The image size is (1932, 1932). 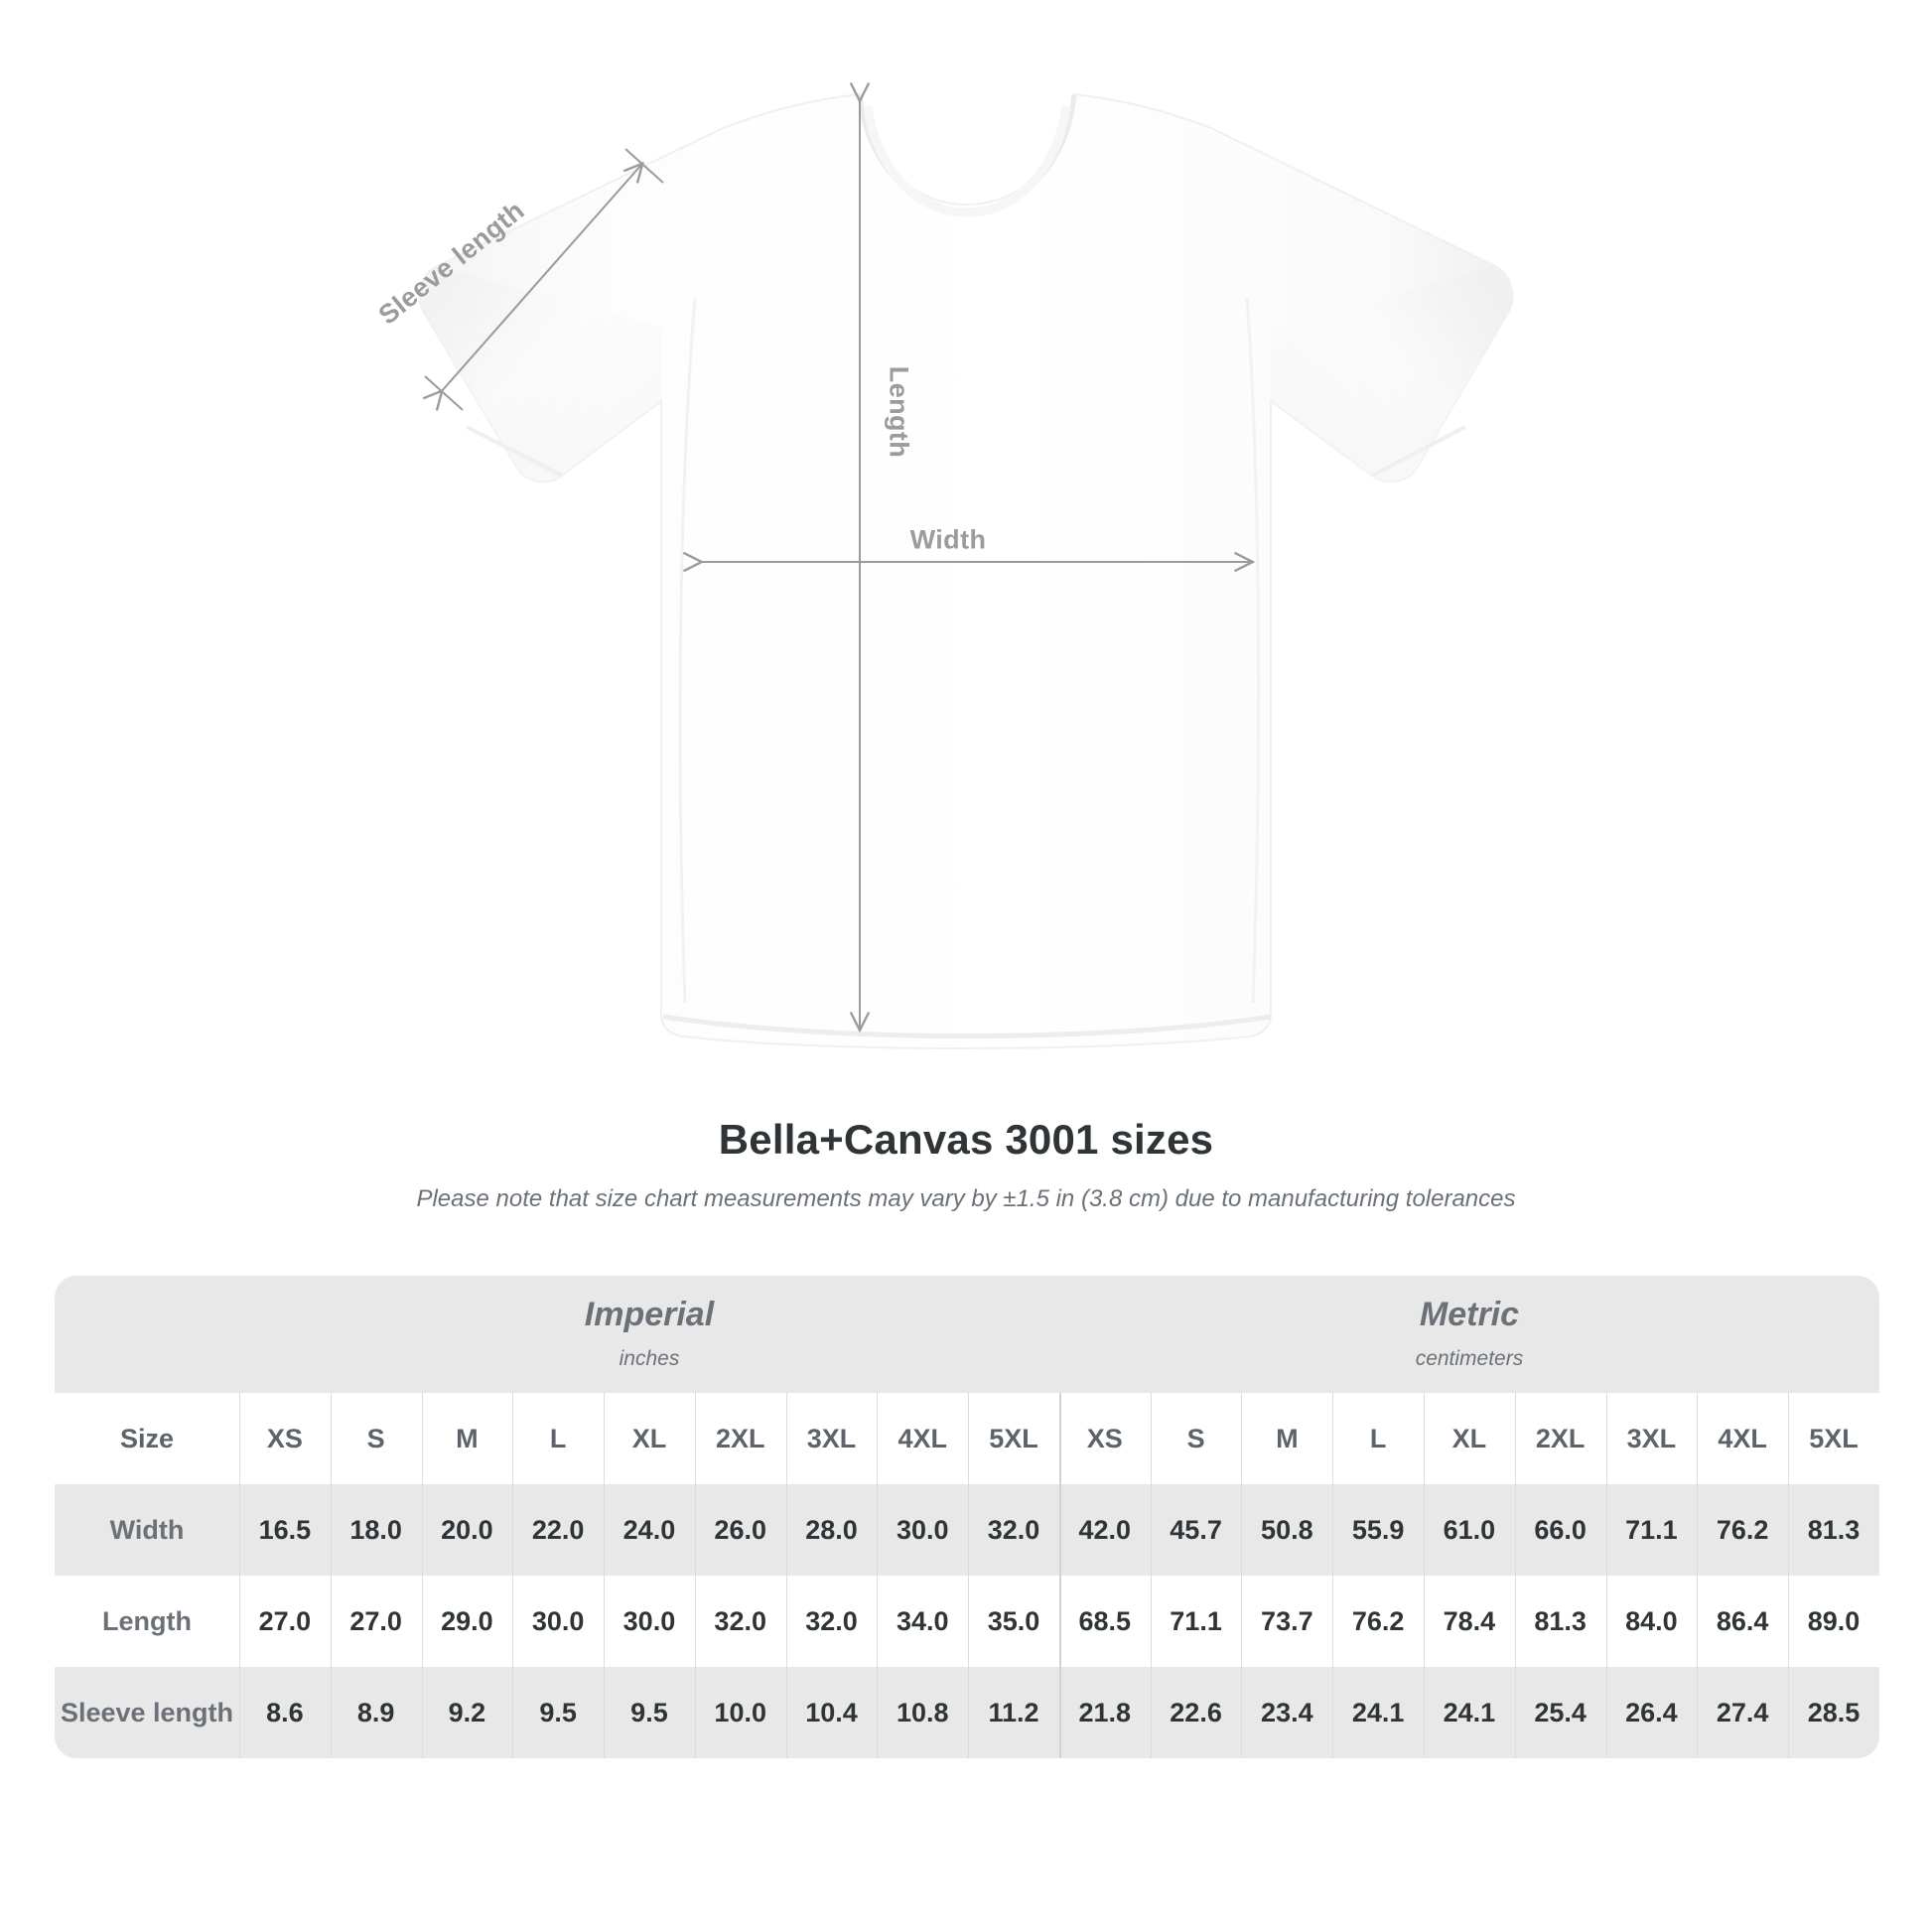 What do you see at coordinates (1833, 1530) in the screenshot?
I see `cell-width-metric-5xl: 81.3` at bounding box center [1833, 1530].